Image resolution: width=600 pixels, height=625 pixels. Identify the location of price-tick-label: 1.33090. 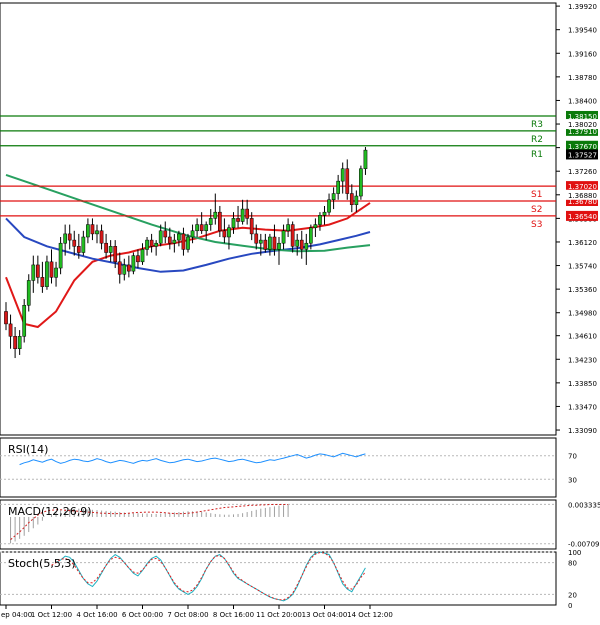
(582, 431).